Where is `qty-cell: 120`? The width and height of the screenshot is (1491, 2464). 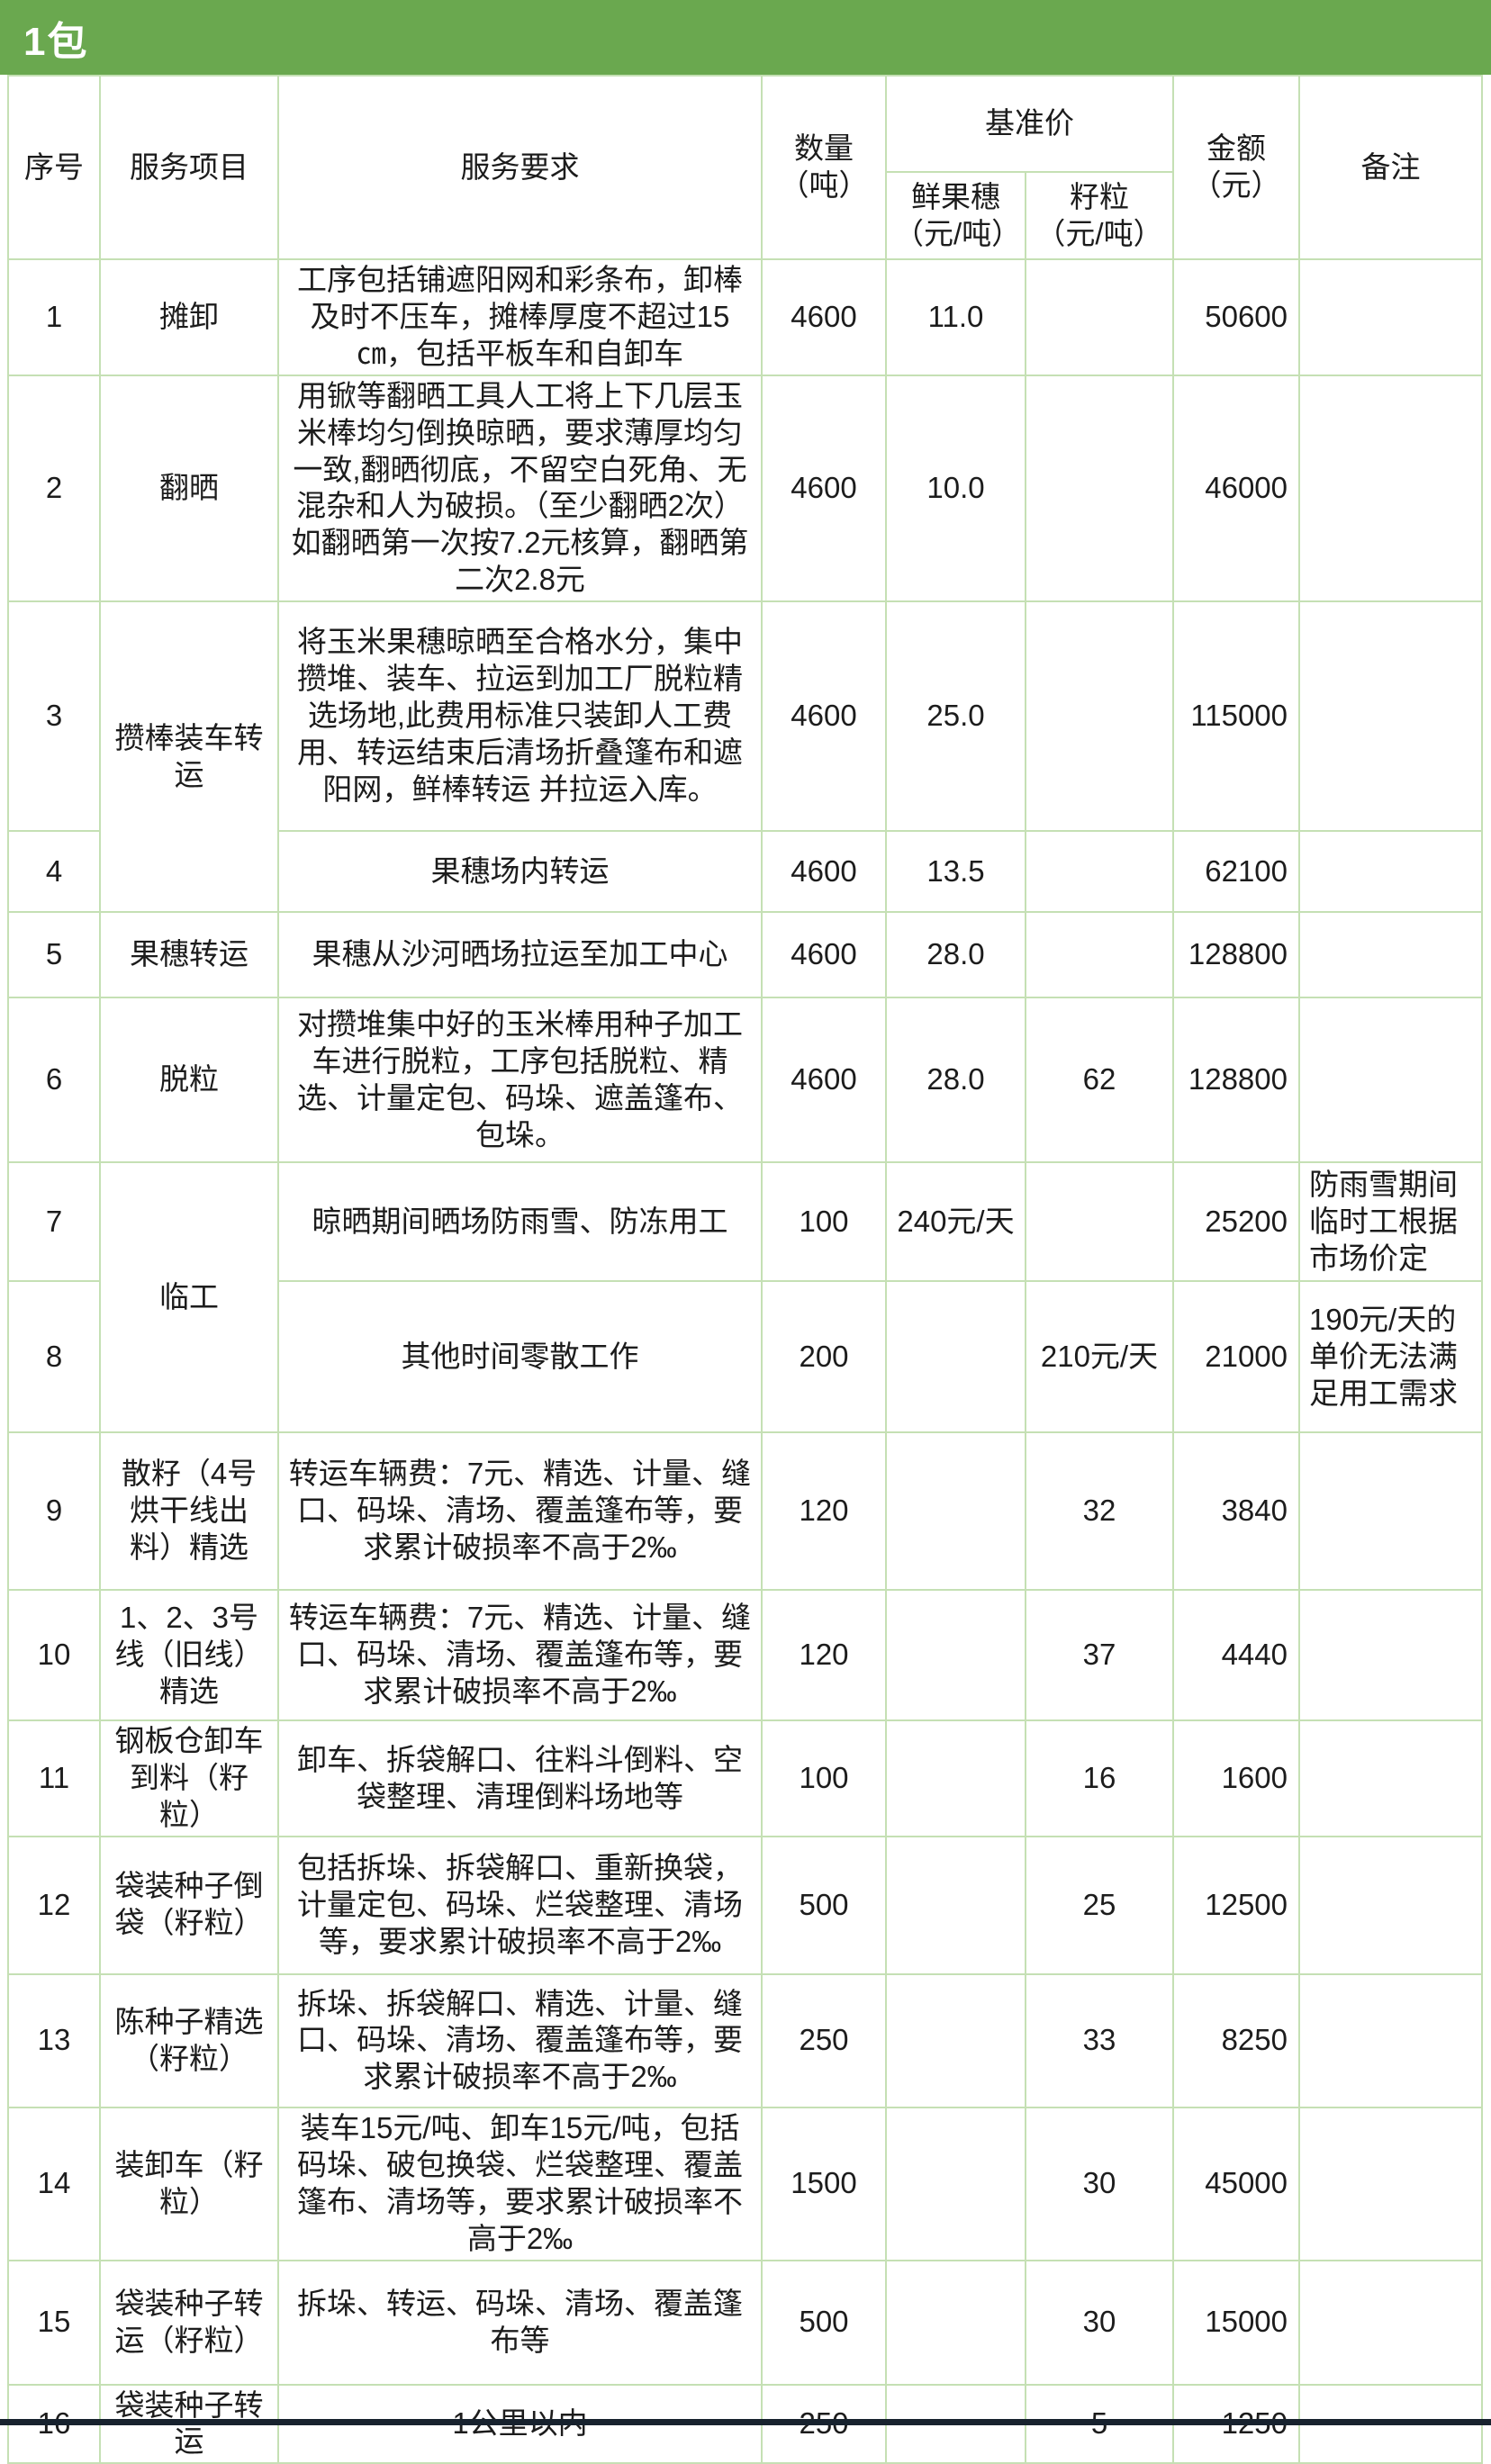
qty-cell: 120 is located at coordinates (824, 1655).